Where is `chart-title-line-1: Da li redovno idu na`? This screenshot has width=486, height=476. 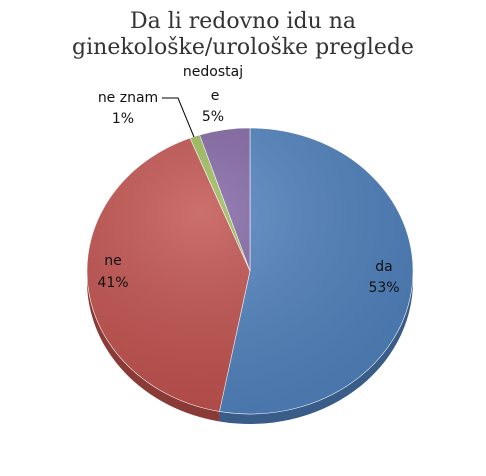
chart-title-line-1: Da li redovno idu na is located at coordinates (243, 21).